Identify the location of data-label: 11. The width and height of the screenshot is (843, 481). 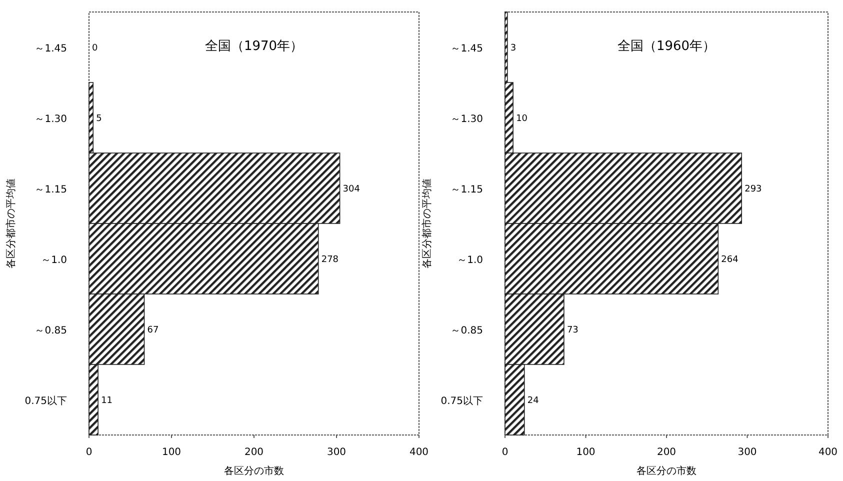
(107, 401).